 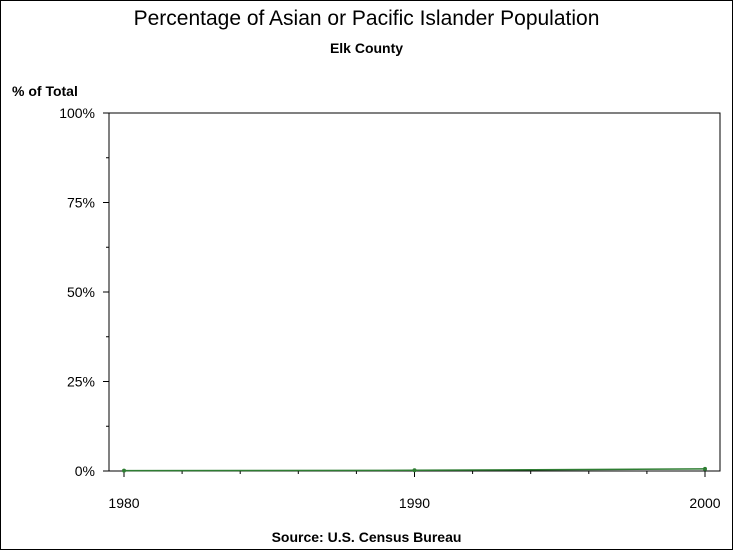 I want to click on y-tick-label: 100%, so click(x=77, y=113).